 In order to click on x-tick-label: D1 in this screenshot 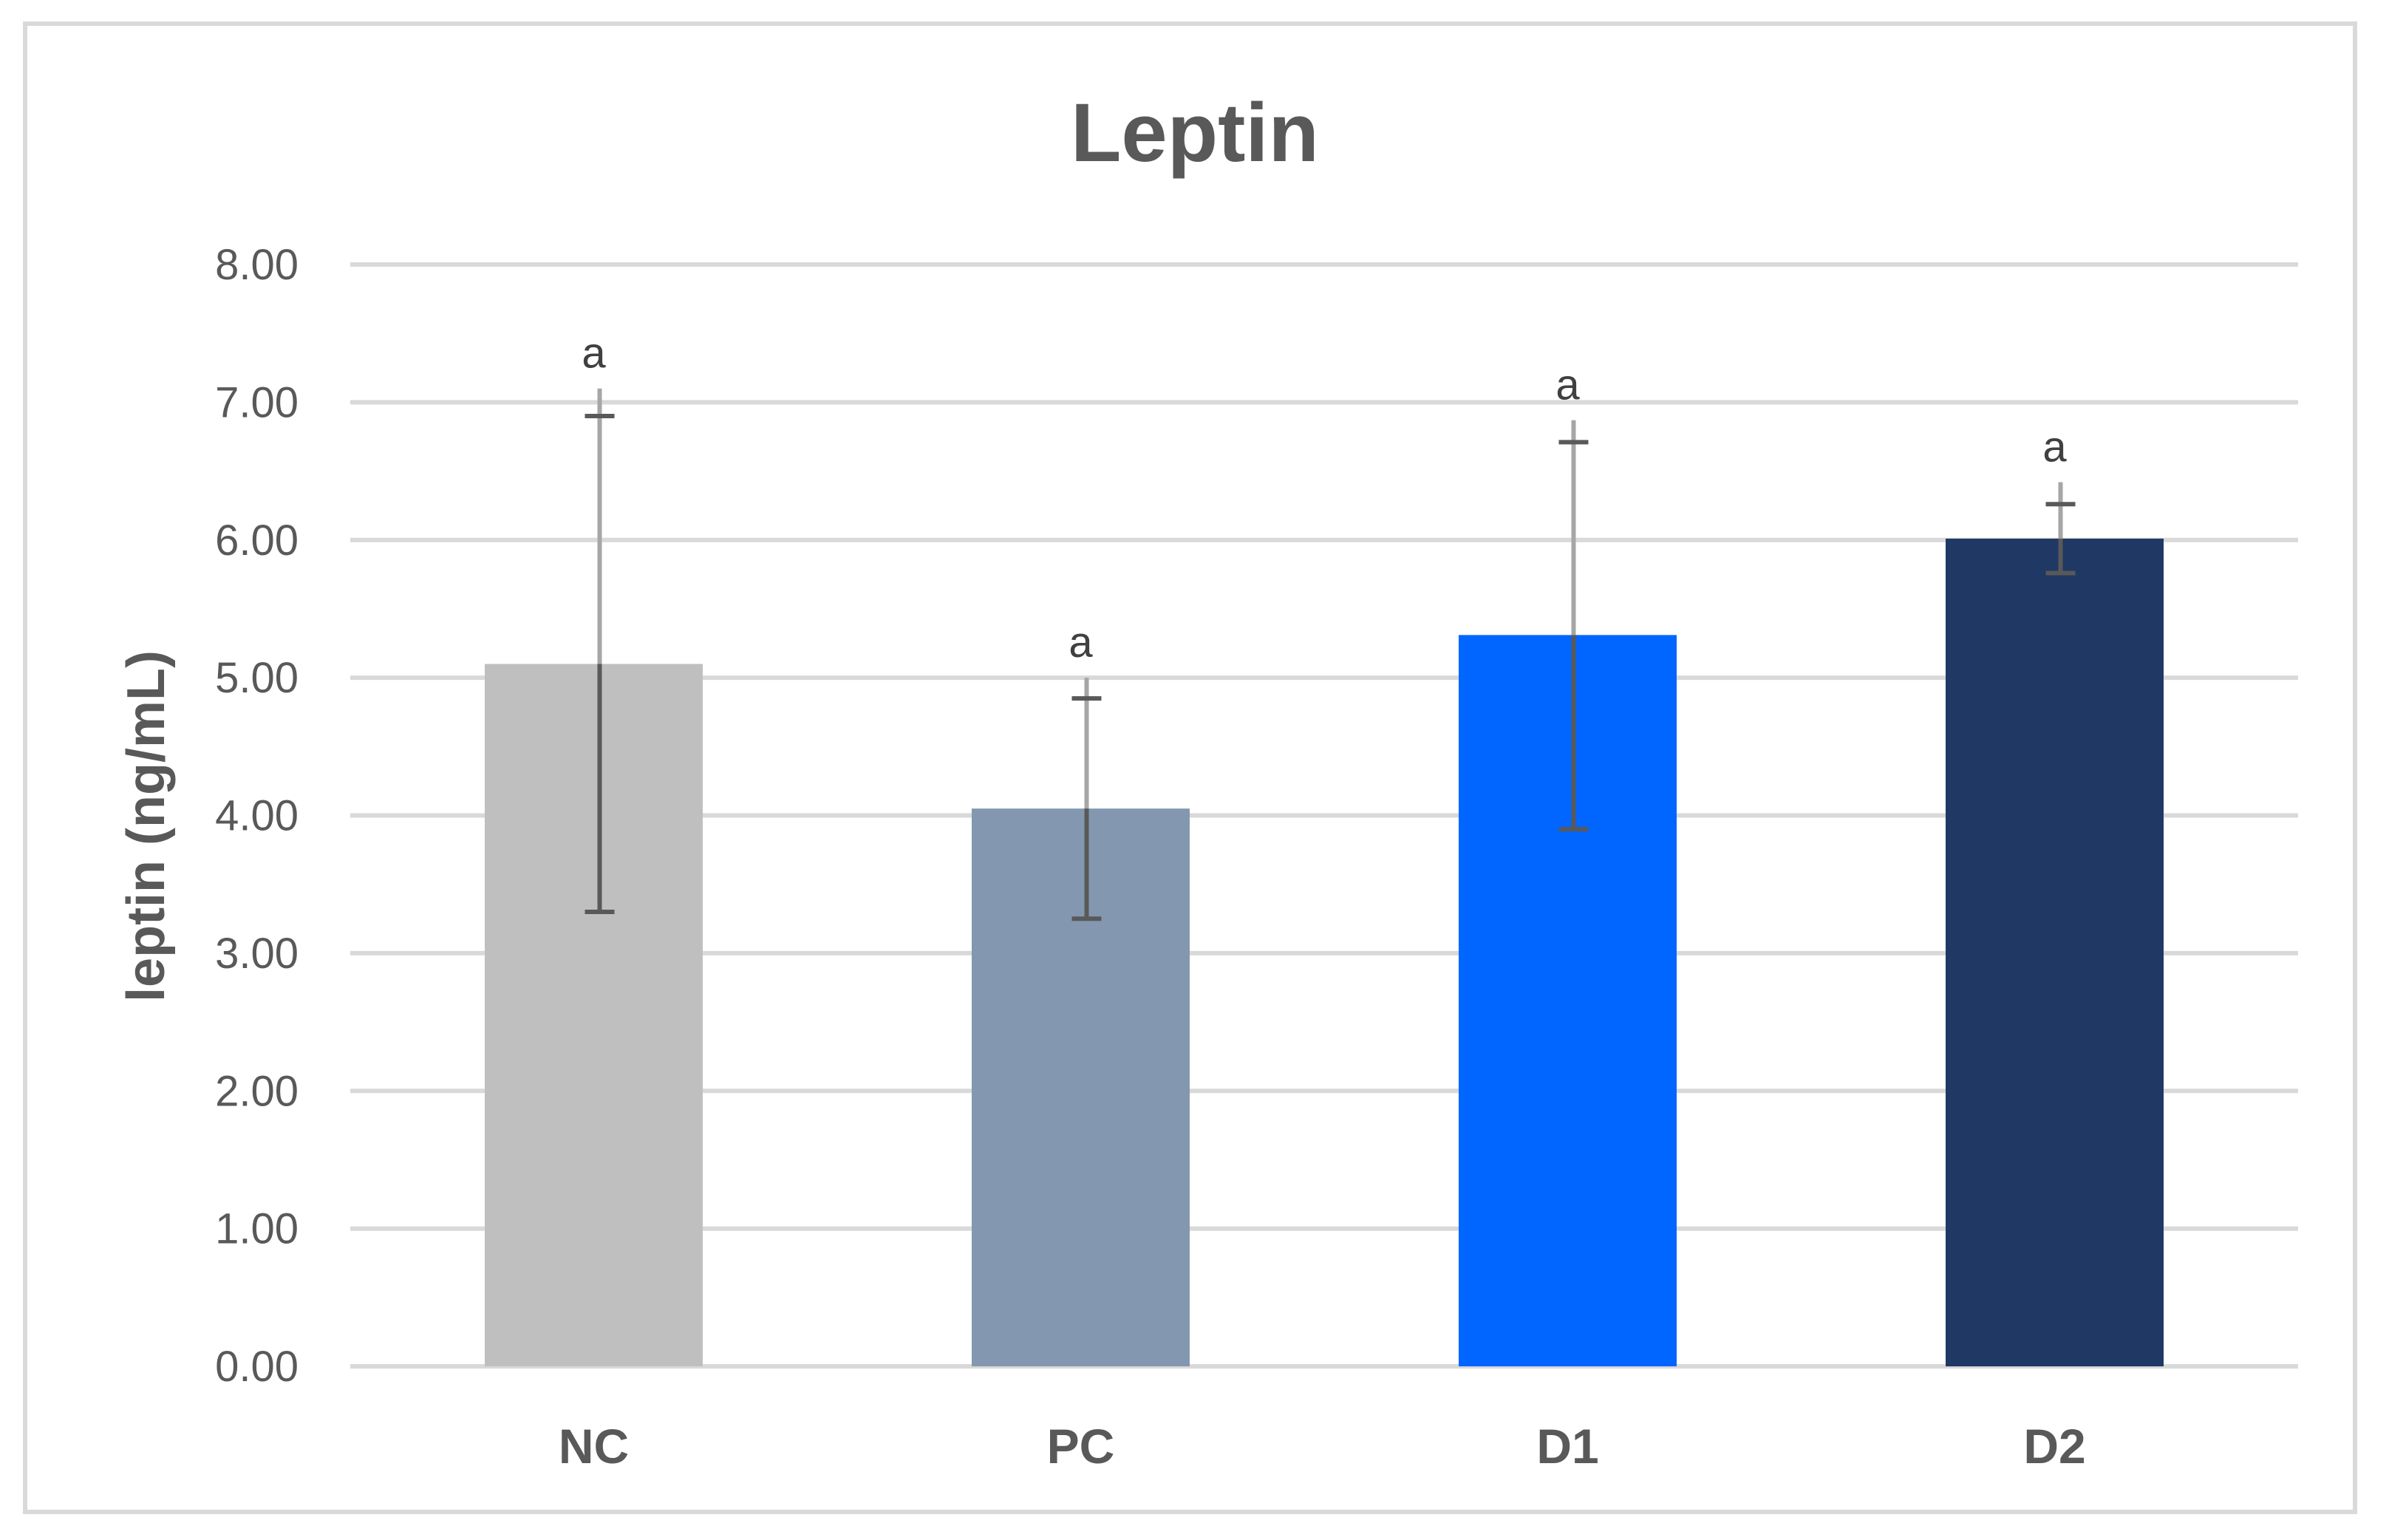, I will do `click(1567, 1446)`.